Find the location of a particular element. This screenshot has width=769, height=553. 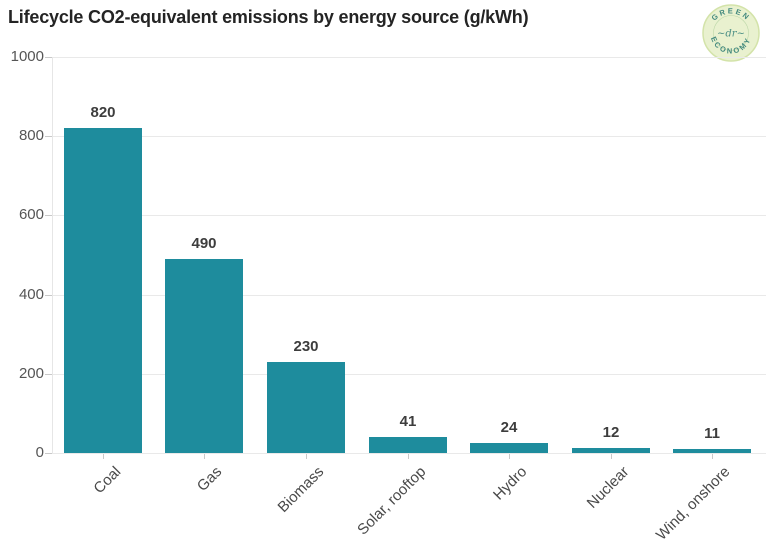

y-axis-tick-label: 0 is located at coordinates (39, 452).